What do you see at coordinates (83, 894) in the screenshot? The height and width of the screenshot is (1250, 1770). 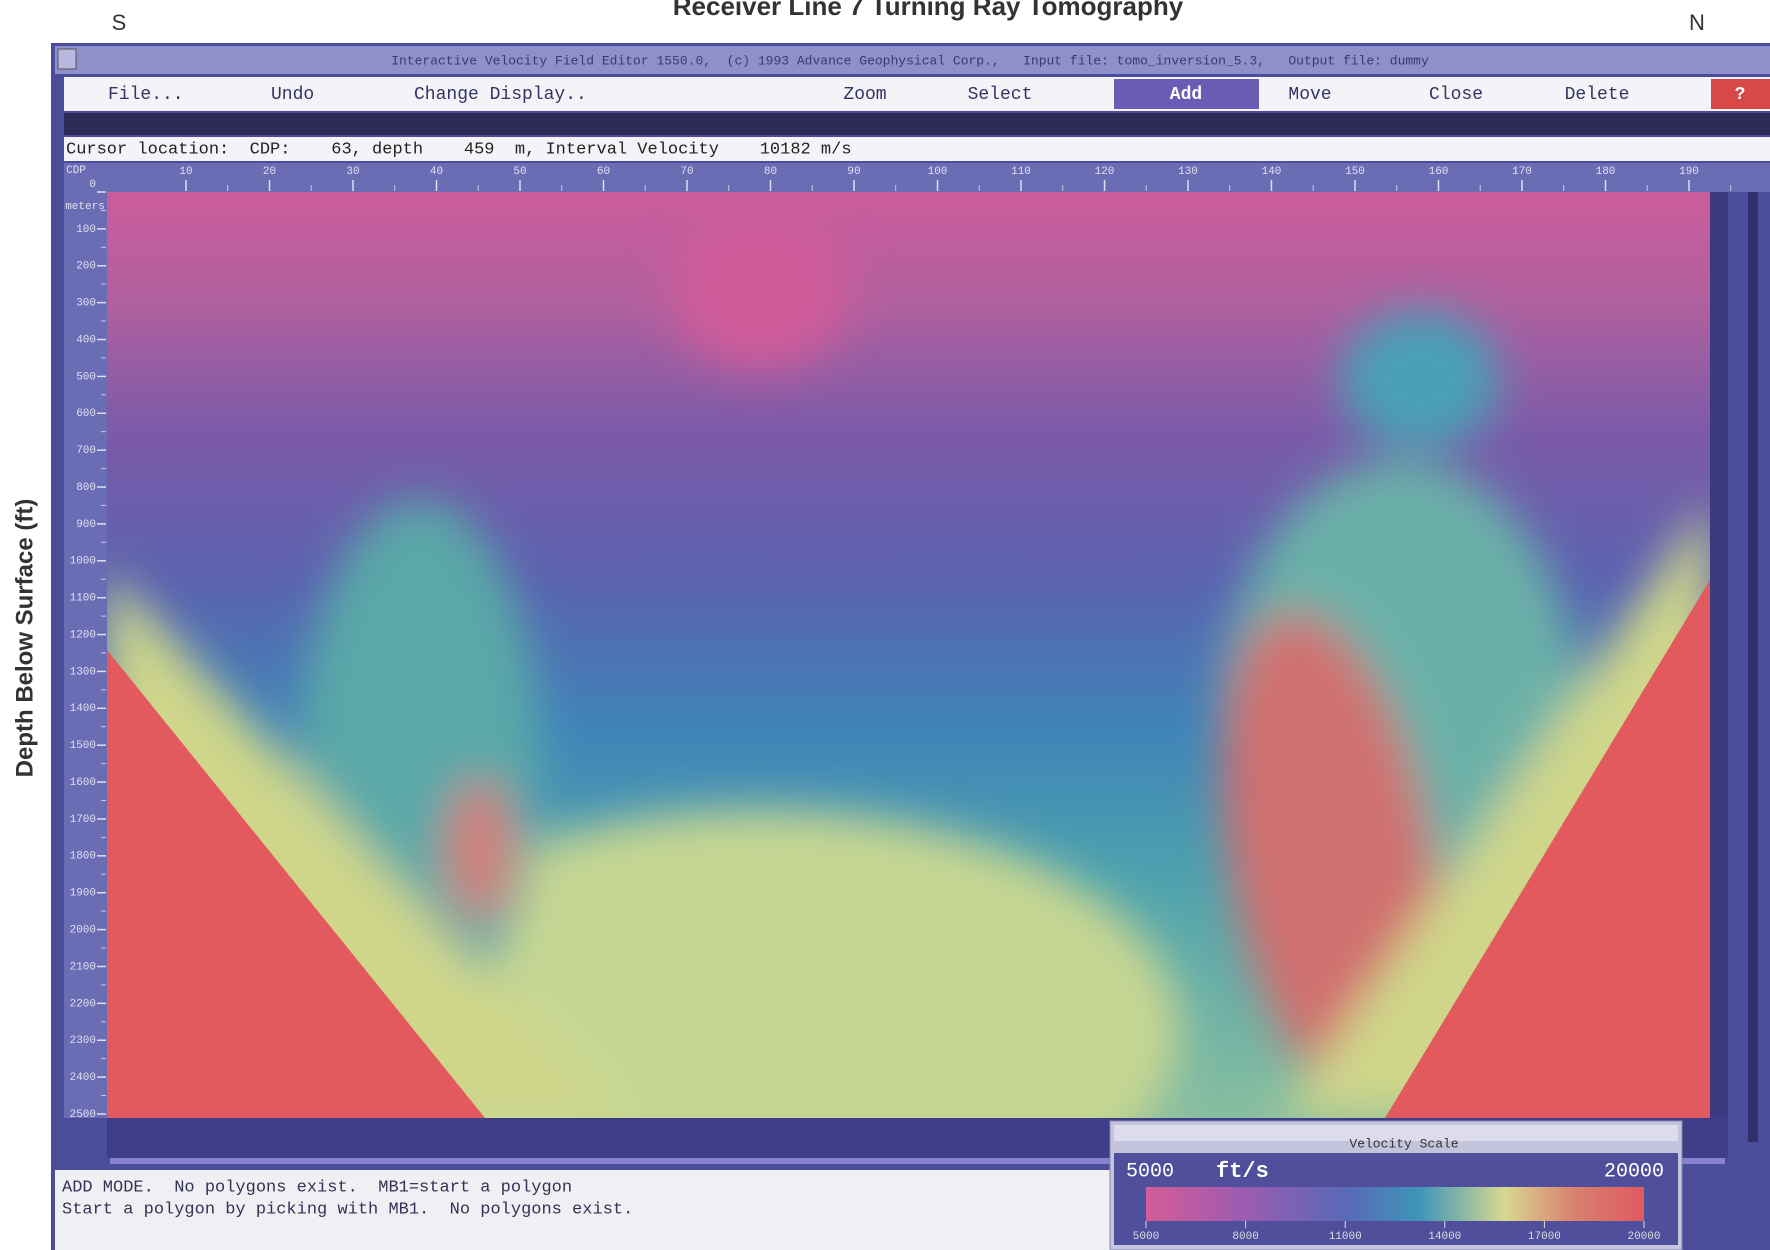 I see `y-ruler-label: 1900` at bounding box center [83, 894].